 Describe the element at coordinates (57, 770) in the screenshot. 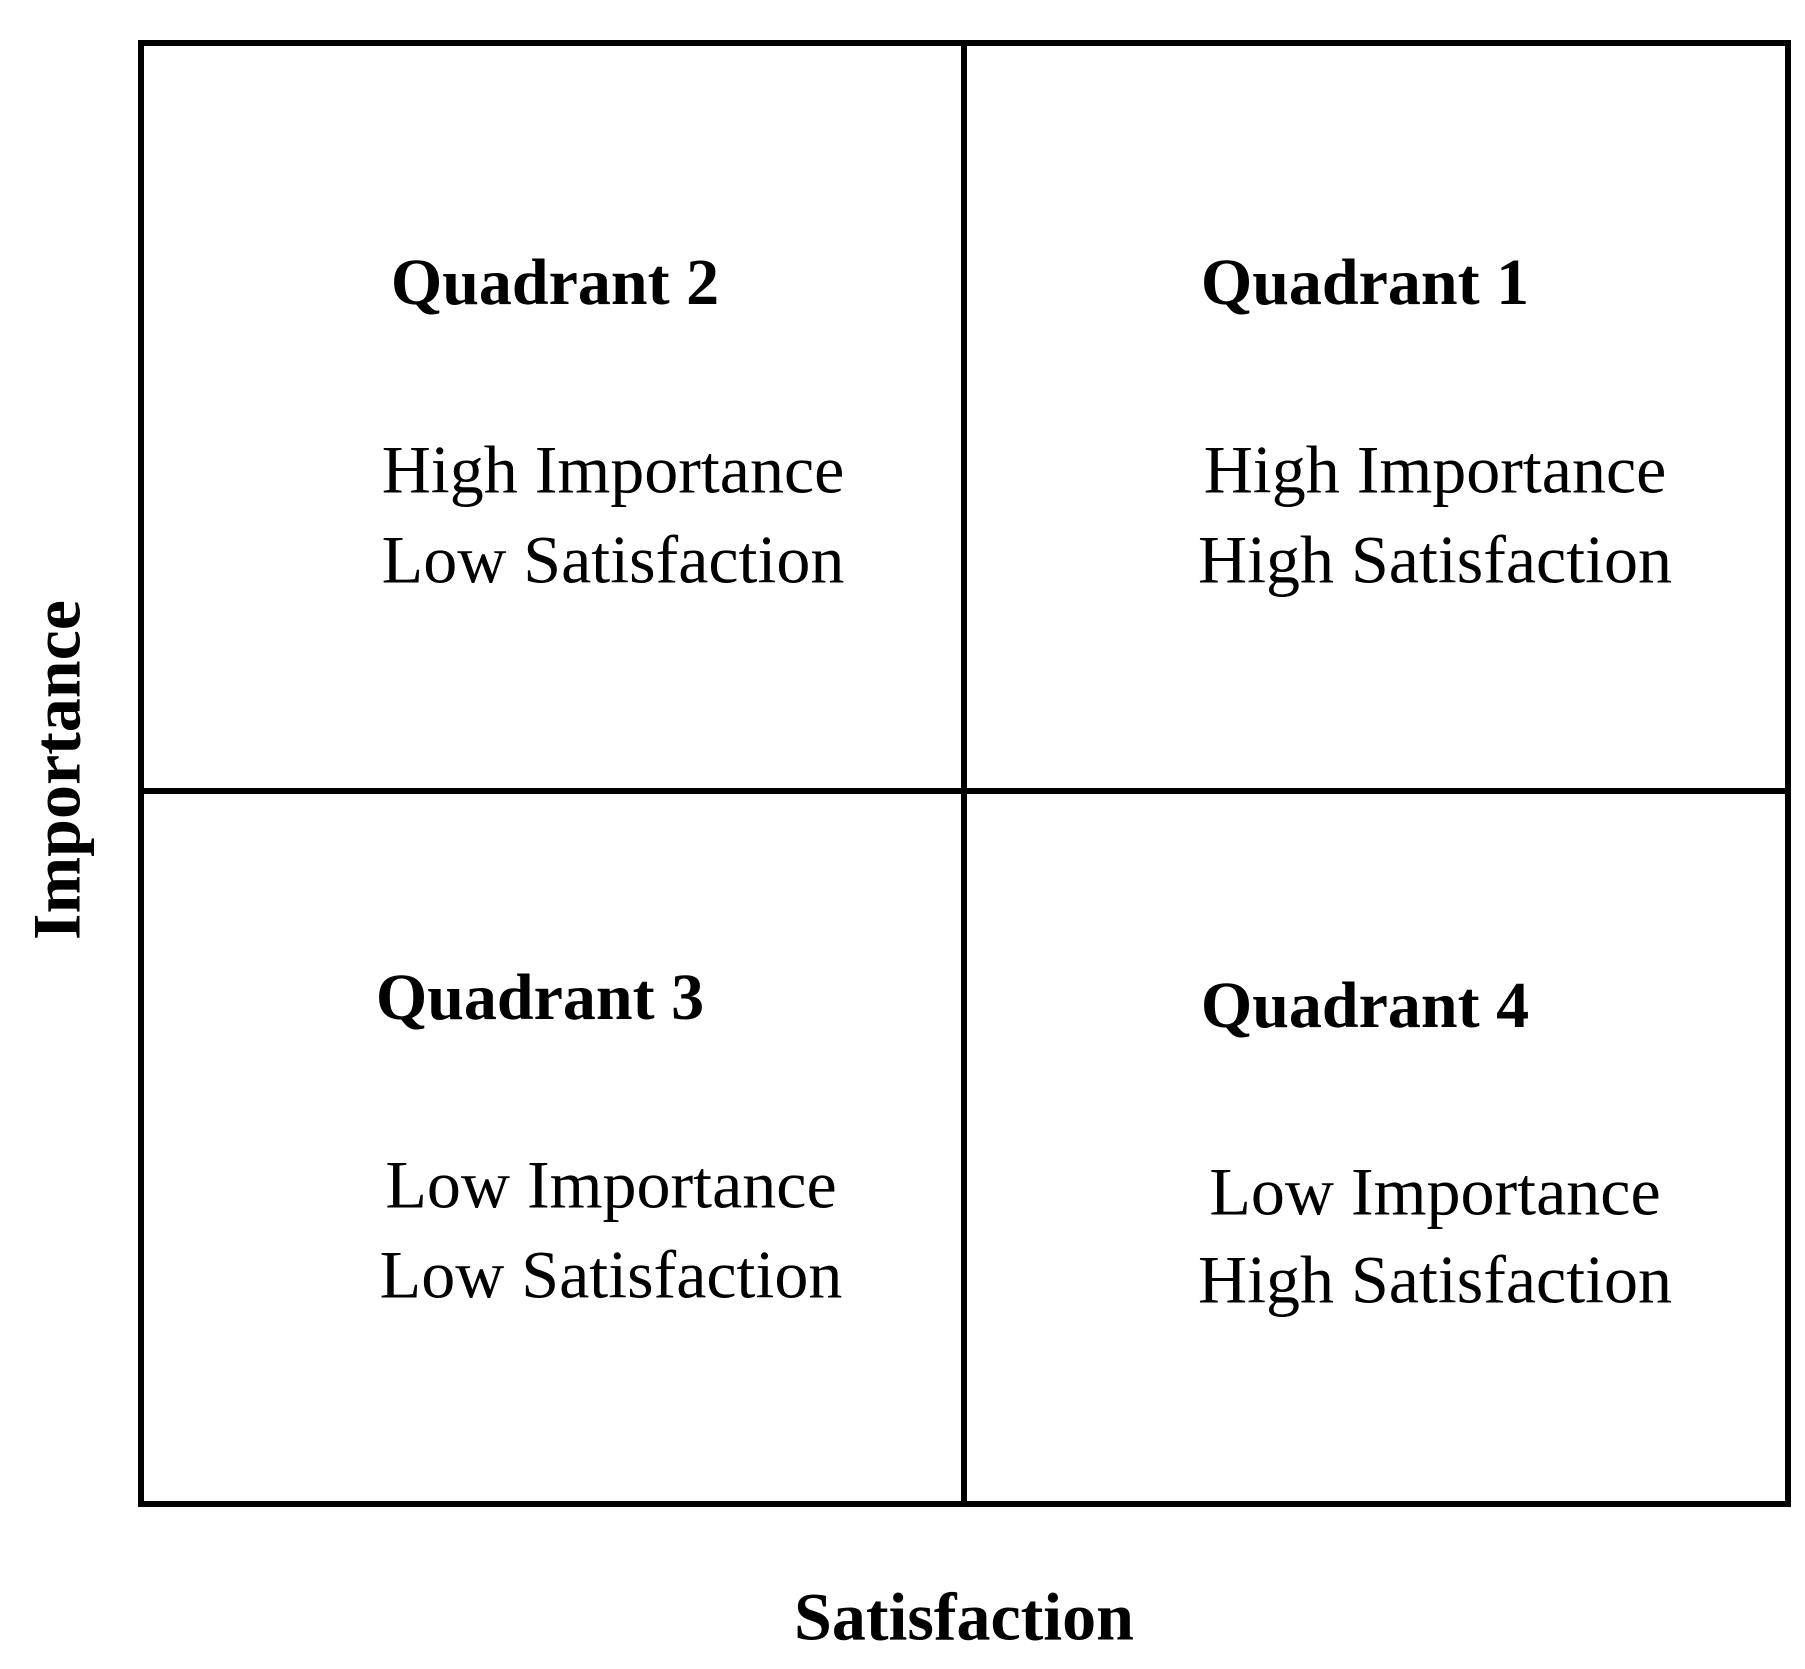

I see `y-axis-label: Importance` at that location.